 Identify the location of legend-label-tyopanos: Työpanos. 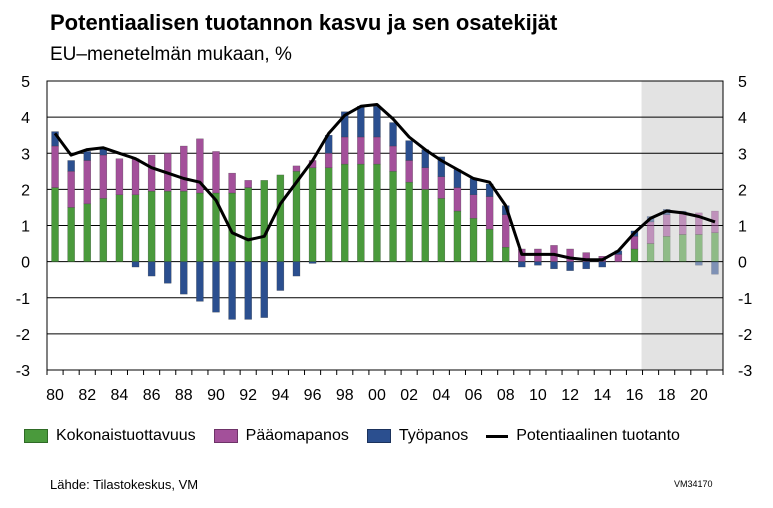
(433, 435).